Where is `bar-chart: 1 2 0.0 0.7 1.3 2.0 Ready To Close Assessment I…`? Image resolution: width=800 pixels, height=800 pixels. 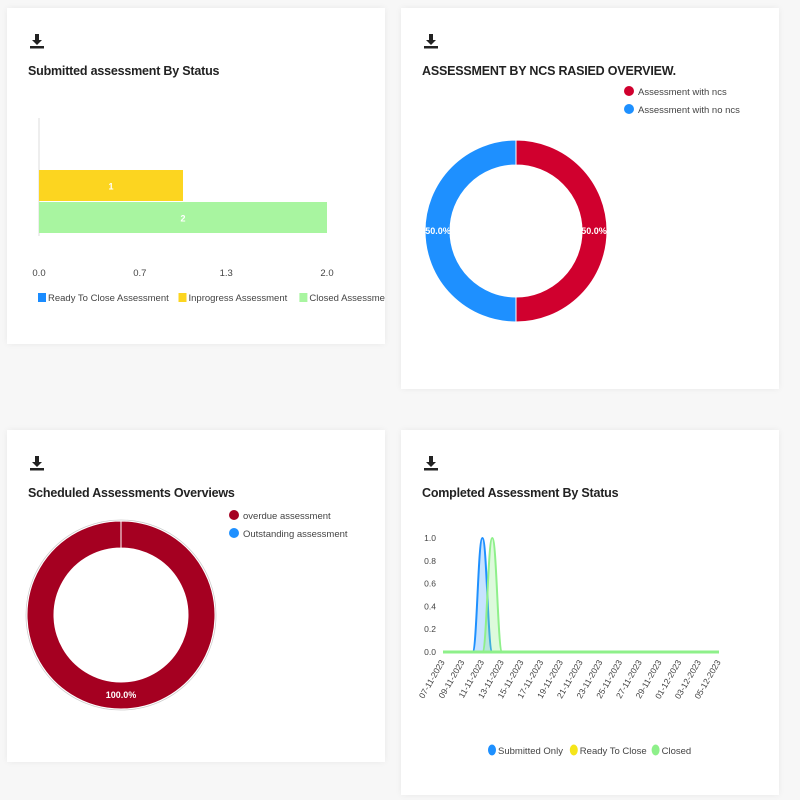 bar-chart: 1 2 0.0 0.7 1.3 2.0 Ready To Close Assessment I… is located at coordinates (208, 211).